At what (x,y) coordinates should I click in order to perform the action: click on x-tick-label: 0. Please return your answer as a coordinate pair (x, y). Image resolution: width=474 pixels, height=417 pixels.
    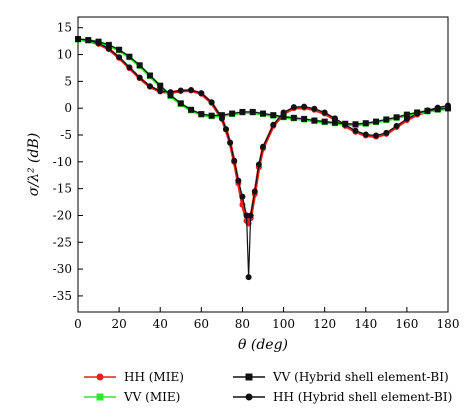
    Looking at the image, I should click on (78, 324).